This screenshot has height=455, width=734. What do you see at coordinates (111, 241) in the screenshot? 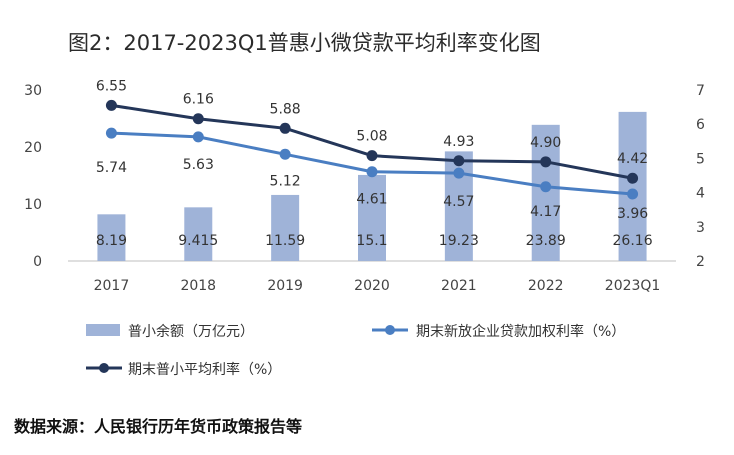
I see `bar-value-label: 8.19` at bounding box center [111, 241].